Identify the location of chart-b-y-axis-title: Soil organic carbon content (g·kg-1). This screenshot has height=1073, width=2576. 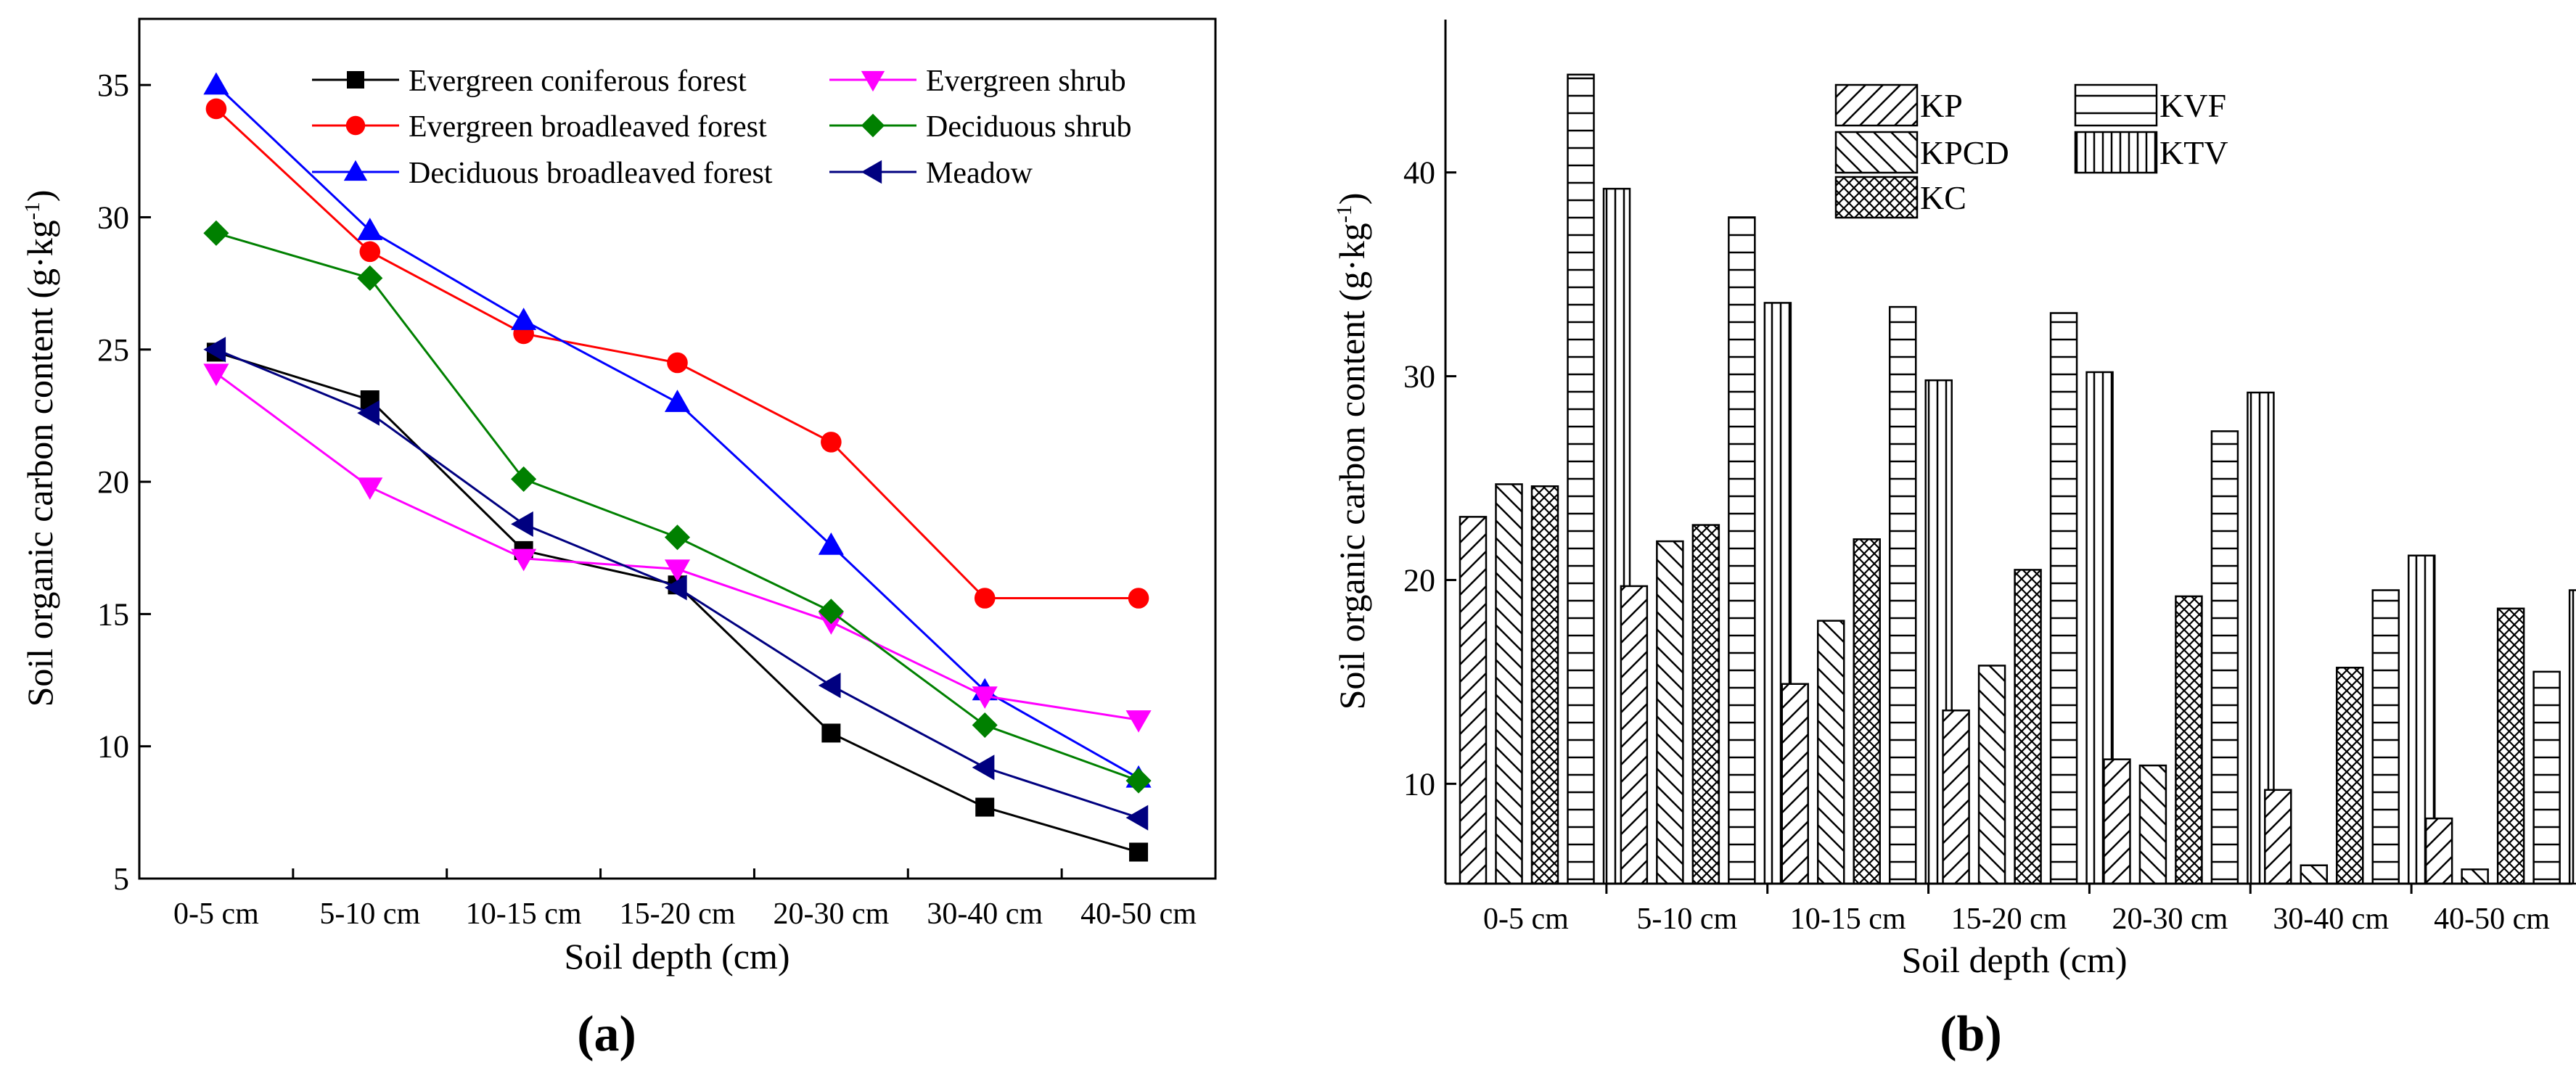
(1352, 451).